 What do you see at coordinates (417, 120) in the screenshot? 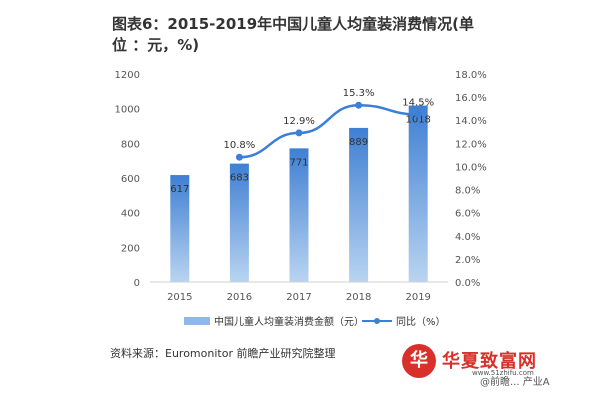
I see `bar-value-label: 1018` at bounding box center [417, 120].